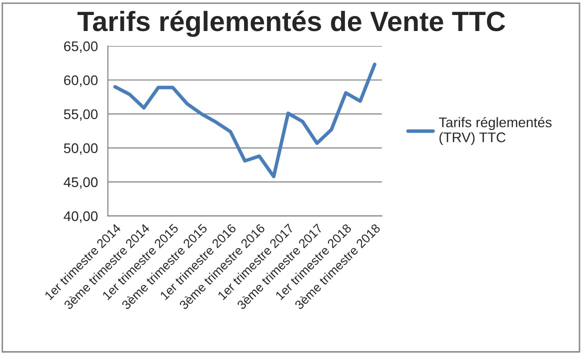  I want to click on line-series, so click(244, 120).